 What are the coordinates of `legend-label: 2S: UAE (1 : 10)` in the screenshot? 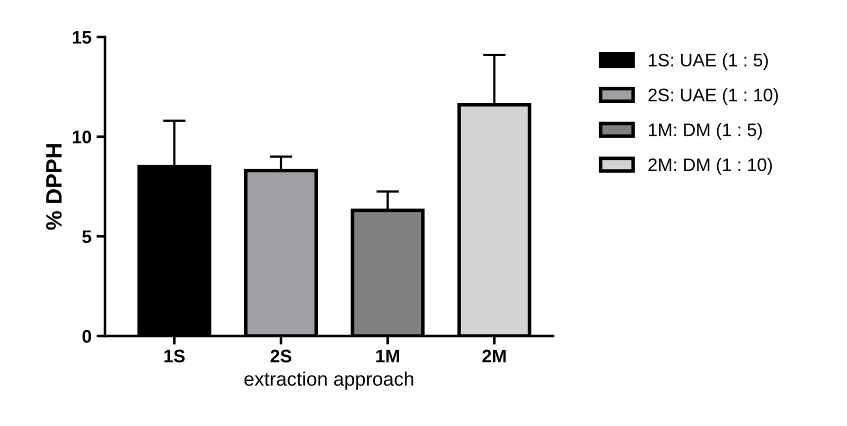 It's located at (713, 96).